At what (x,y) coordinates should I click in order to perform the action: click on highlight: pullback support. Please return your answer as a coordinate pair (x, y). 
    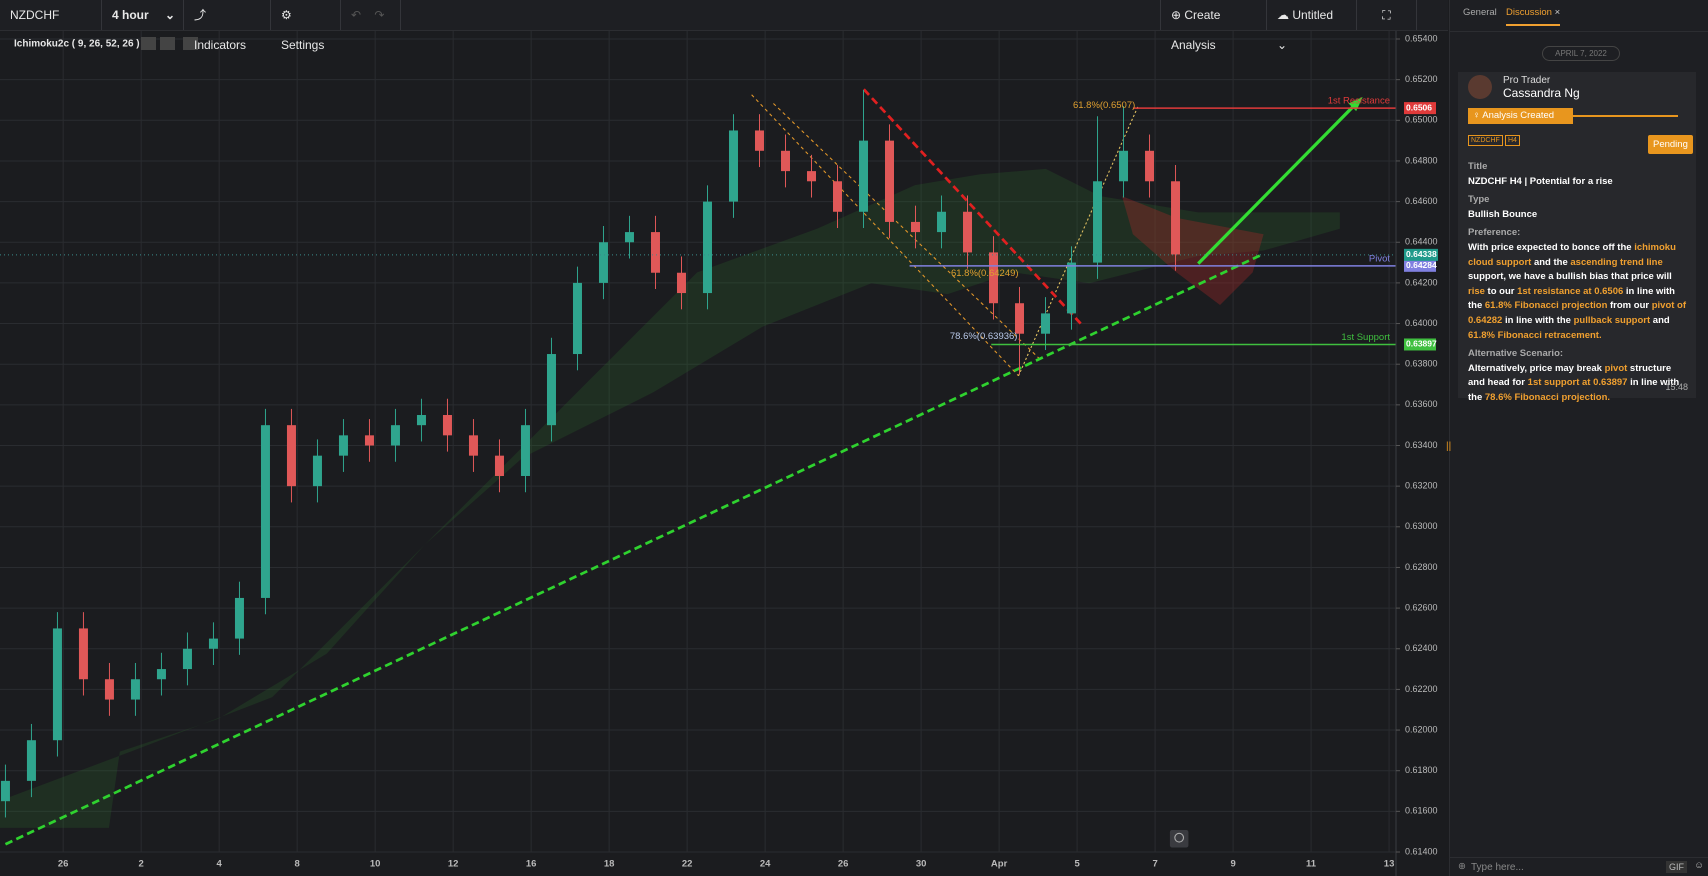
    Looking at the image, I should click on (1612, 320).